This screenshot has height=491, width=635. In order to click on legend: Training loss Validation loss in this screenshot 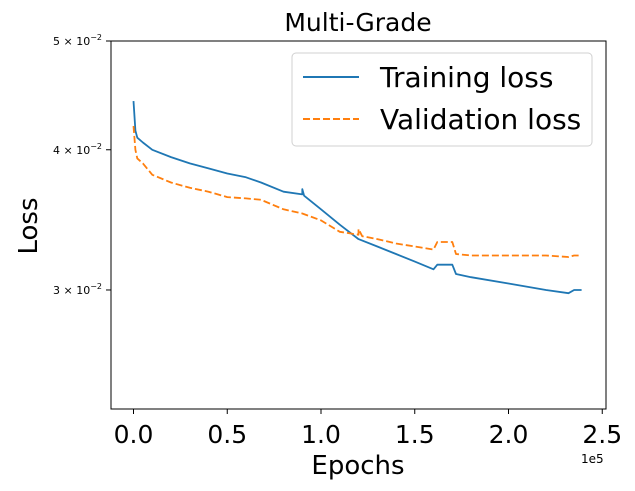, I will do `click(442, 99)`.